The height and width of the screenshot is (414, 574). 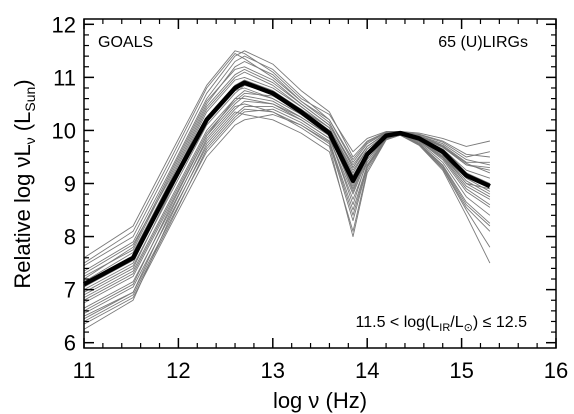 I want to click on y-axis-label: Relative log νLν (LSun), so click(x=24, y=183).